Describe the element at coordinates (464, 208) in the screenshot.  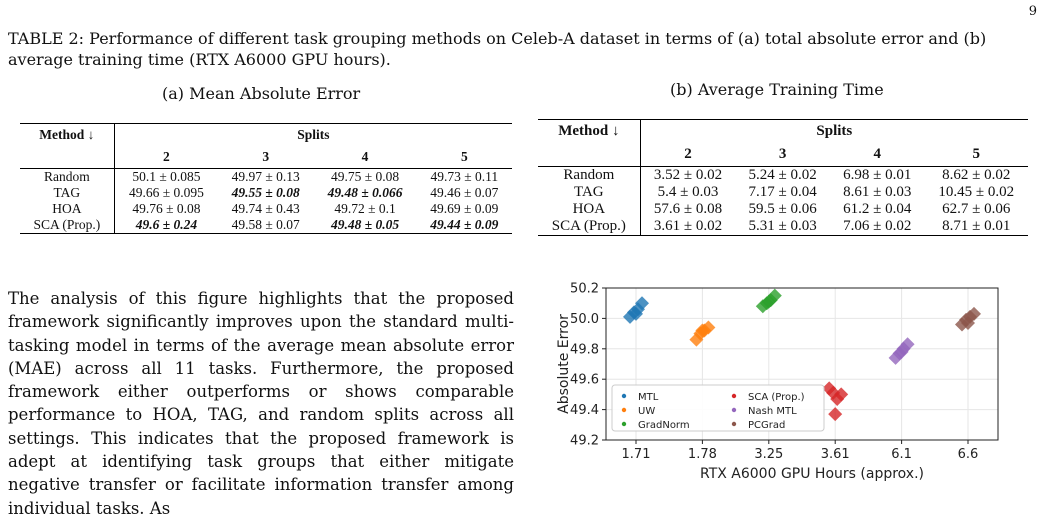
I see `value-cell: 49.69 ± 0.09` at that location.